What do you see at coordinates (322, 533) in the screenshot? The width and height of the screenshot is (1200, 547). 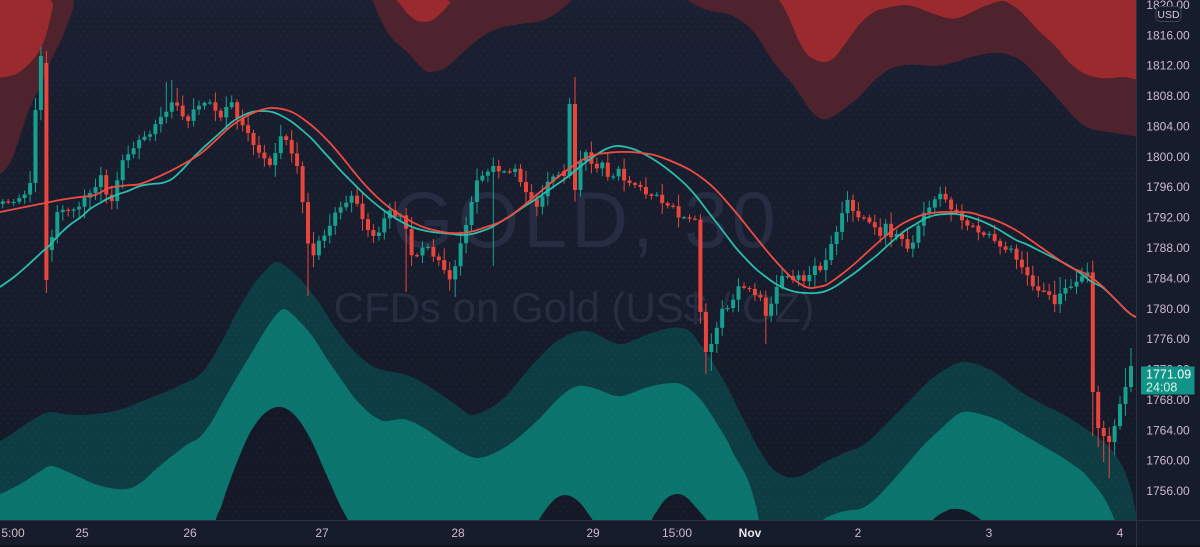 I see `svg-text: 27` at bounding box center [322, 533].